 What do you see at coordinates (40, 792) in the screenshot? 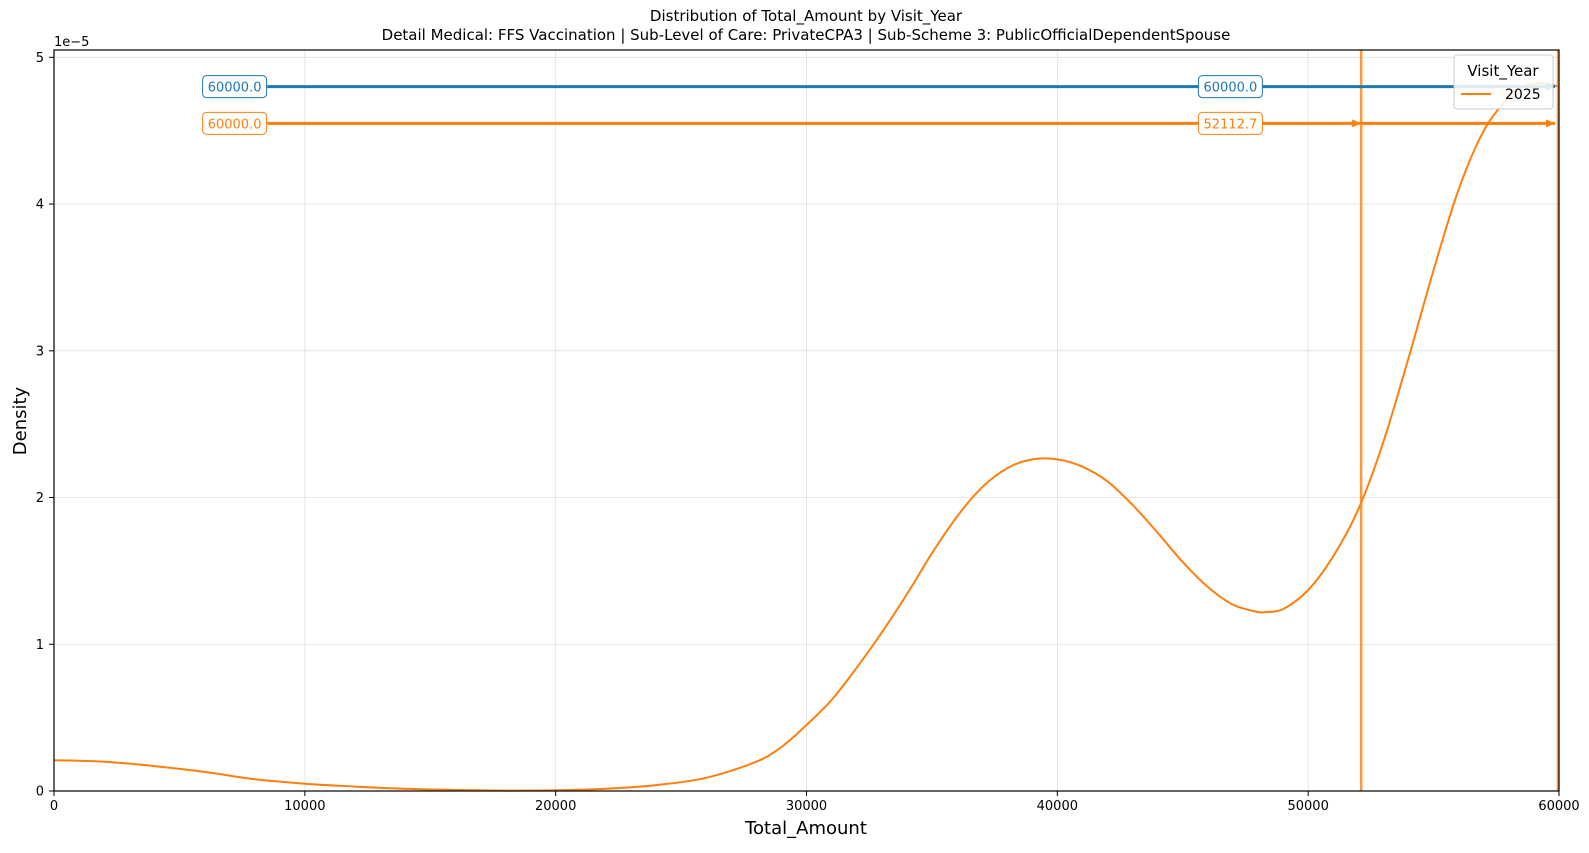
I see `y-tick-label: 0` at bounding box center [40, 792].